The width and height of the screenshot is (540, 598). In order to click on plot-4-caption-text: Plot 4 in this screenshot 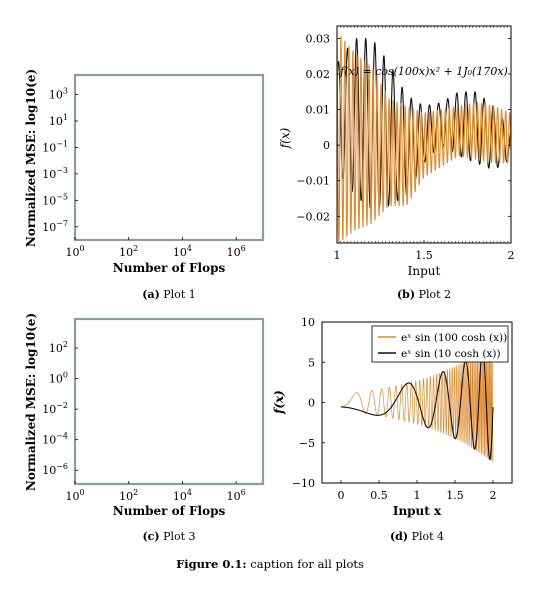, I will do `click(428, 536)`.